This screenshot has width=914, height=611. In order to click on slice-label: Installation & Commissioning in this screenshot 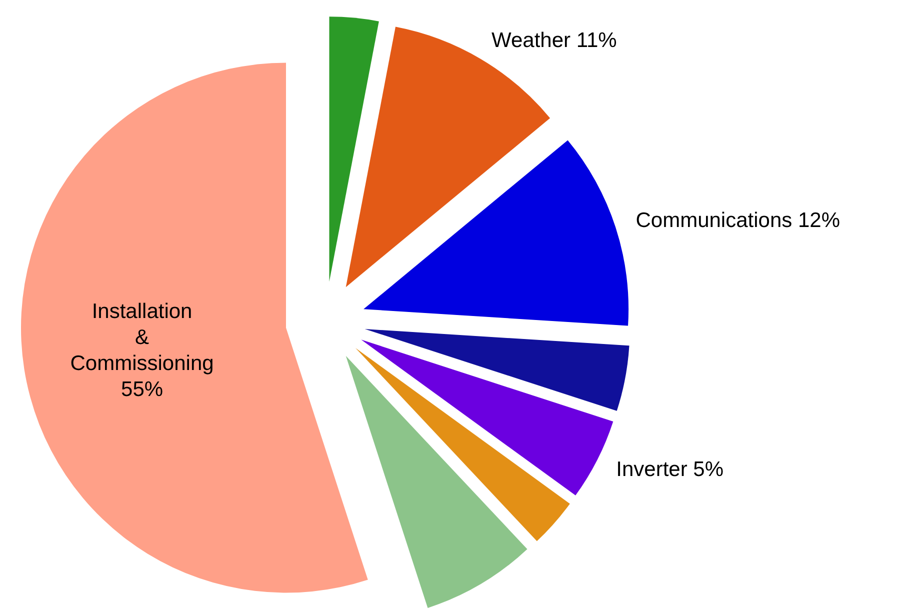, I will do `click(142, 338)`.